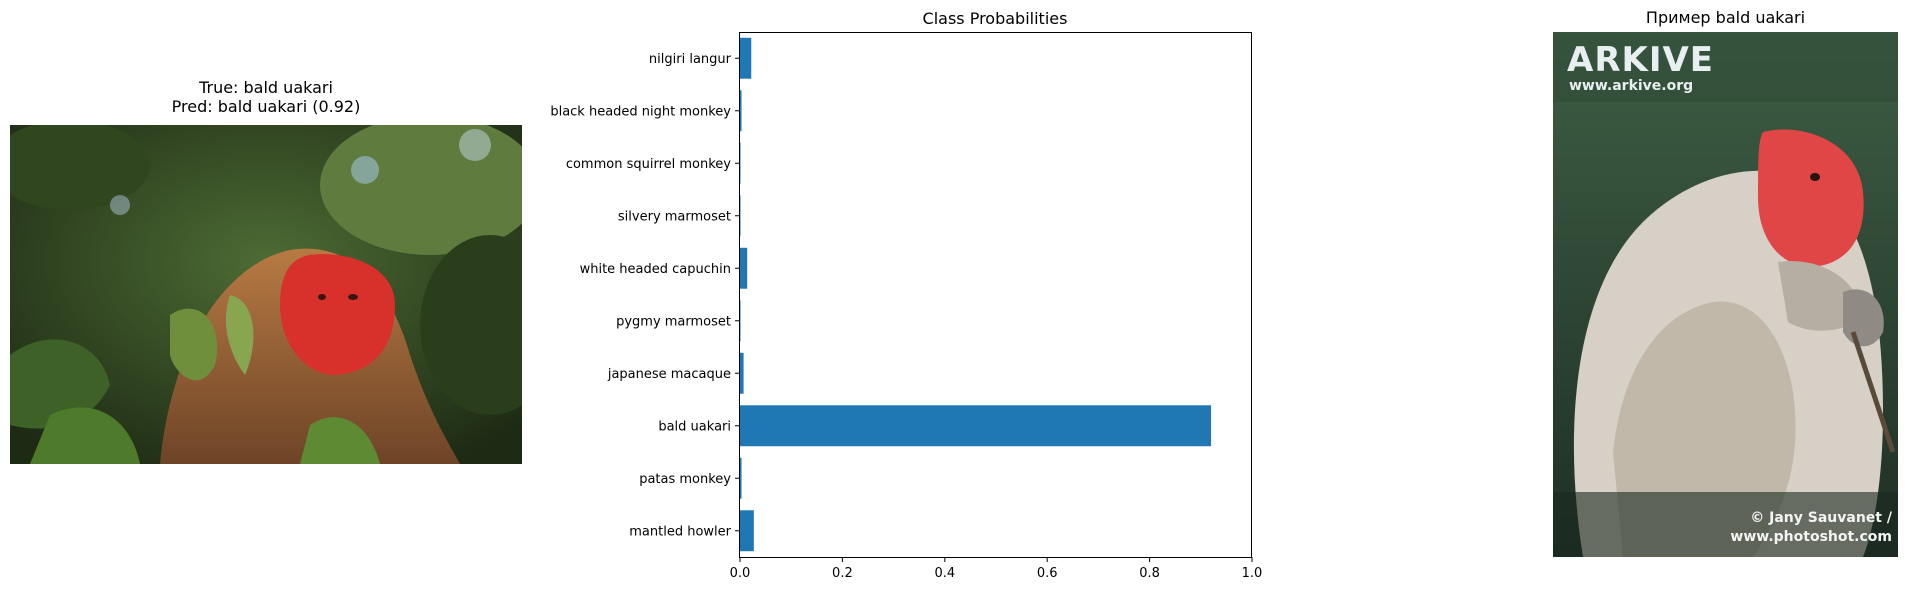 The width and height of the screenshot is (1907, 590). I want to click on bar-nilgiri-langur, so click(746, 58).